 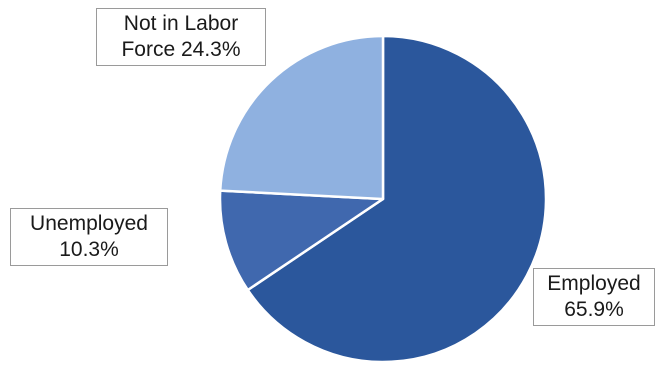 What do you see at coordinates (181, 23) in the screenshot?
I see `data-label-not-in-labor-force-line1: Not in Labor` at bounding box center [181, 23].